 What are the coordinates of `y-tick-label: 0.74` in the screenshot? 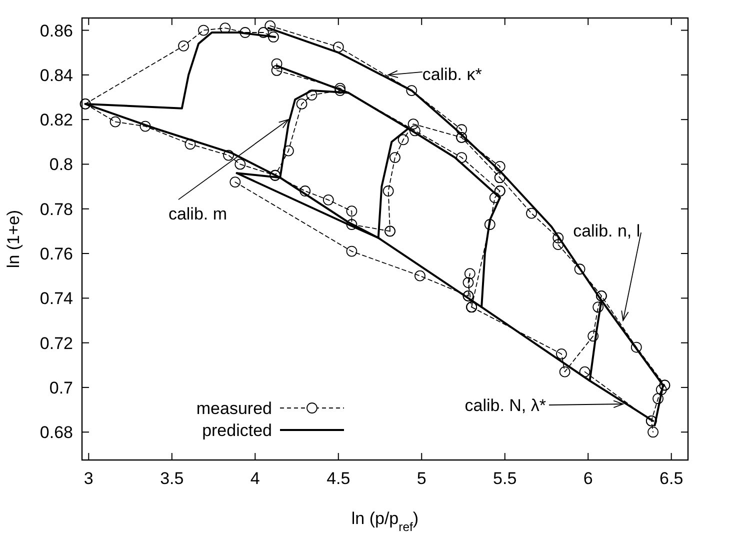 It's located at (56, 298).